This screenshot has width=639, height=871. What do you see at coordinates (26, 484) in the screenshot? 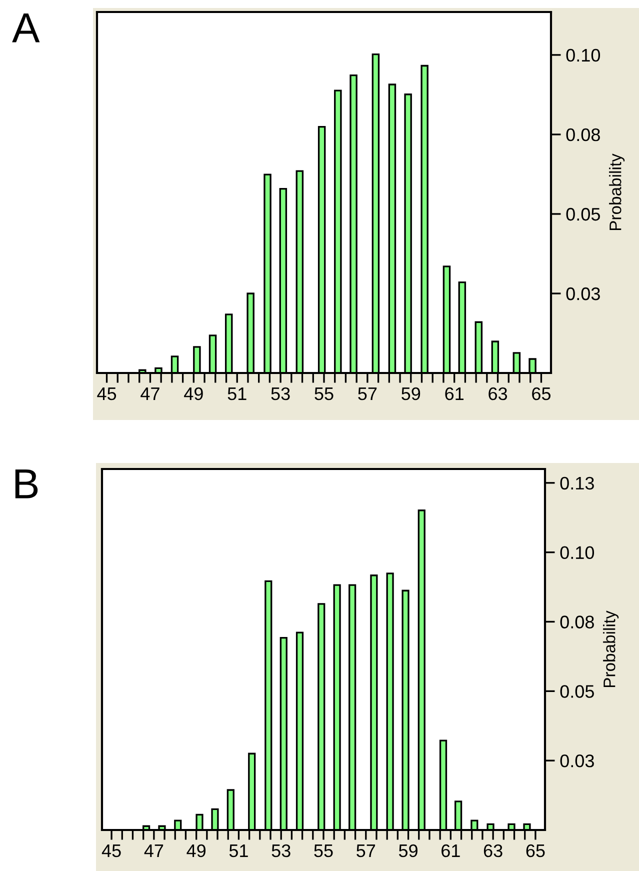
I see `chart-title: B` at bounding box center [26, 484].